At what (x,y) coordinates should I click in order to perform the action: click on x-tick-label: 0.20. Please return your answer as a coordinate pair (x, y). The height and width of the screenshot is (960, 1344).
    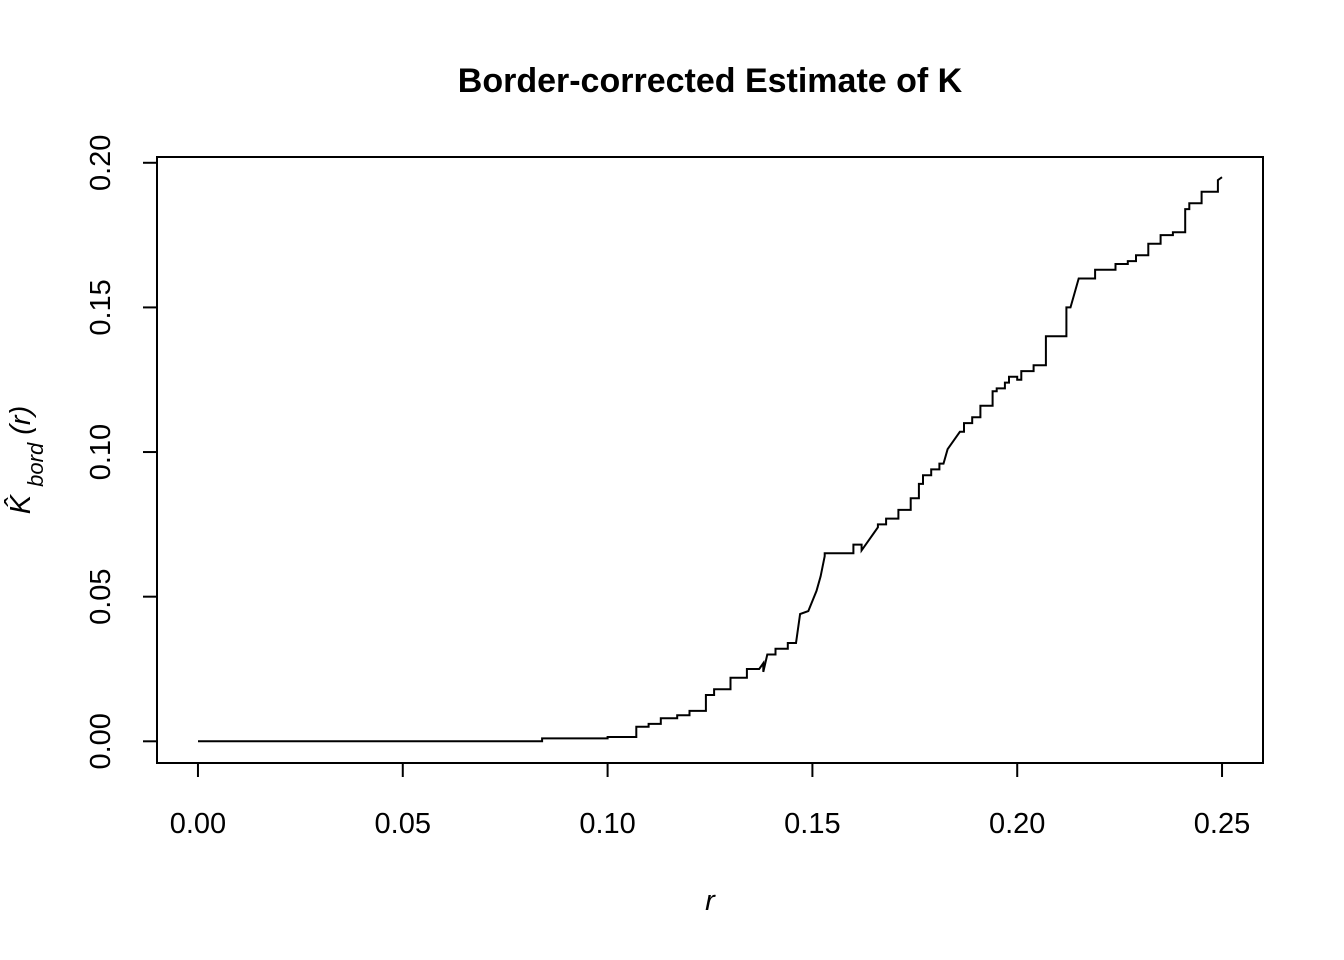
    Looking at the image, I should click on (1017, 824).